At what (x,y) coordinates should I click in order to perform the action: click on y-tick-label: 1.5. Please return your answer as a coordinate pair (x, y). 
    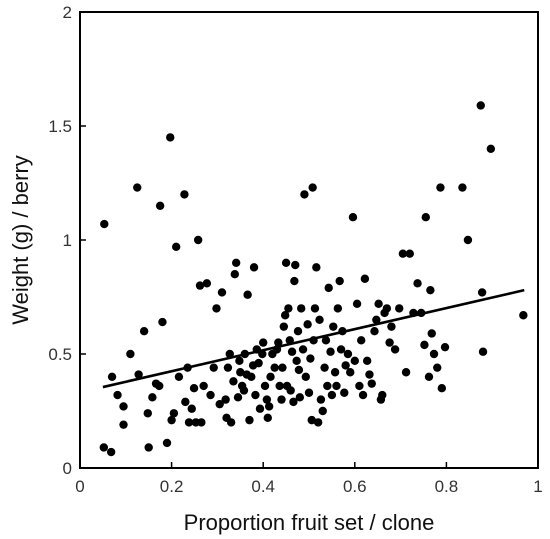
    Looking at the image, I should click on (60, 126).